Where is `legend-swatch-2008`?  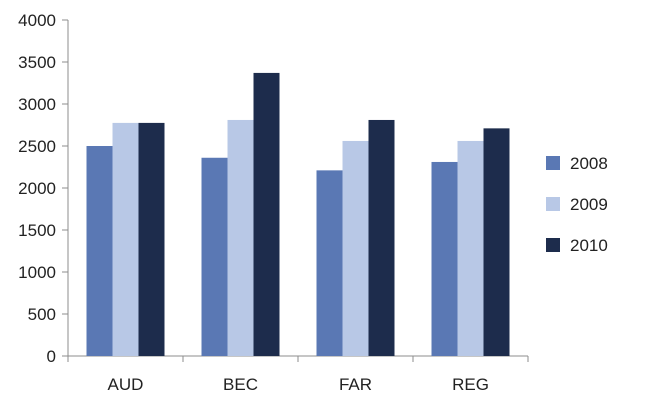
legend-swatch-2008 is located at coordinates (553, 163).